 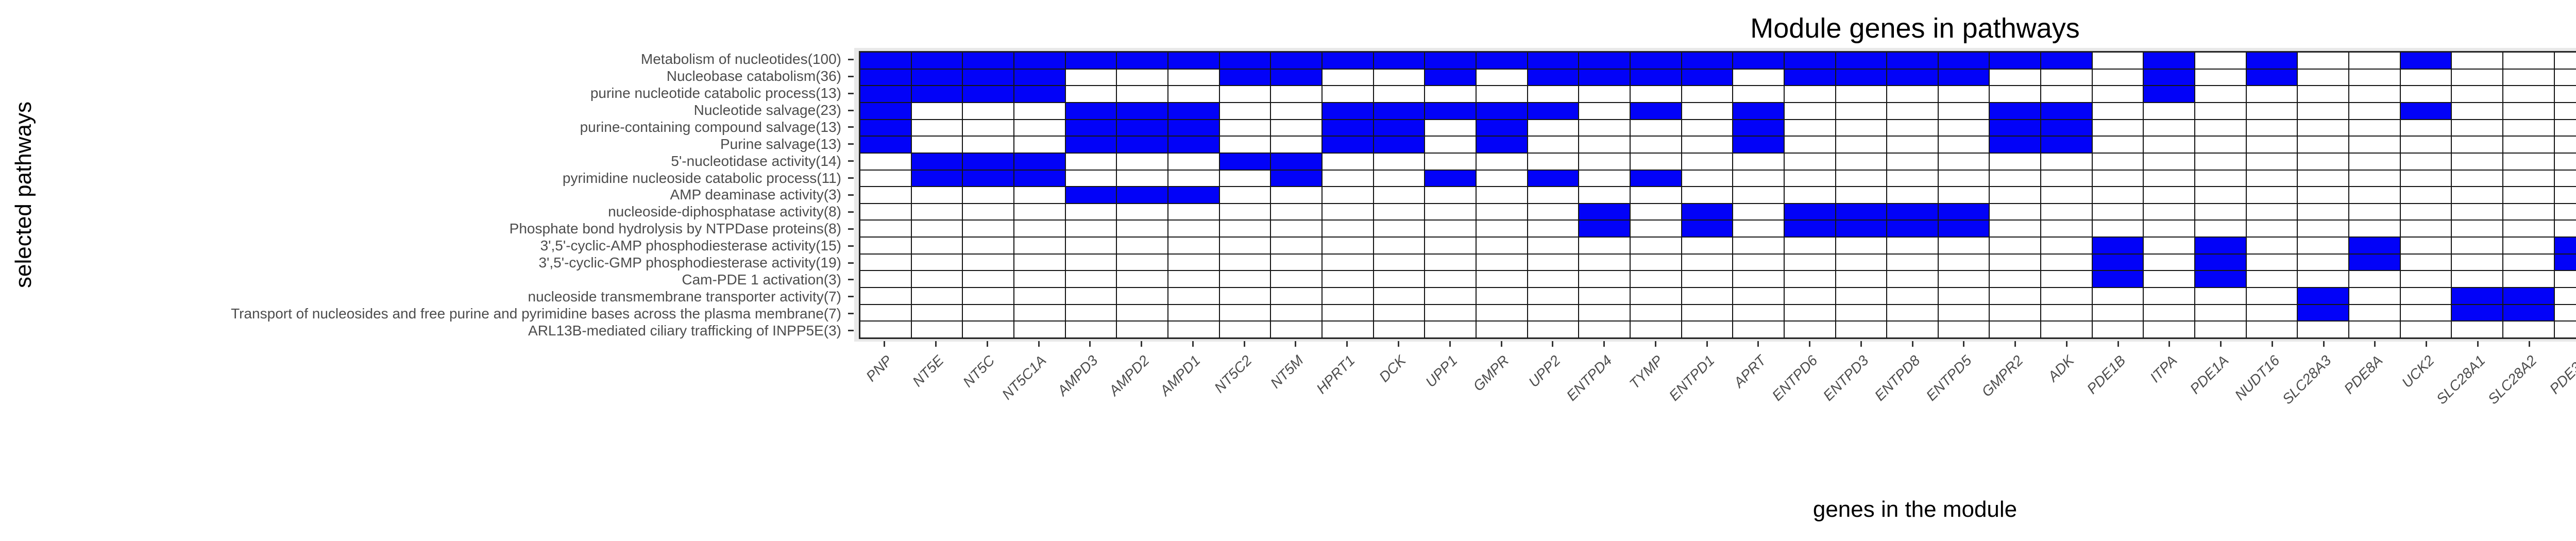 What do you see at coordinates (767, 110) in the screenshot?
I see `y-axis-label: Nucleotide salvage(23)` at bounding box center [767, 110].